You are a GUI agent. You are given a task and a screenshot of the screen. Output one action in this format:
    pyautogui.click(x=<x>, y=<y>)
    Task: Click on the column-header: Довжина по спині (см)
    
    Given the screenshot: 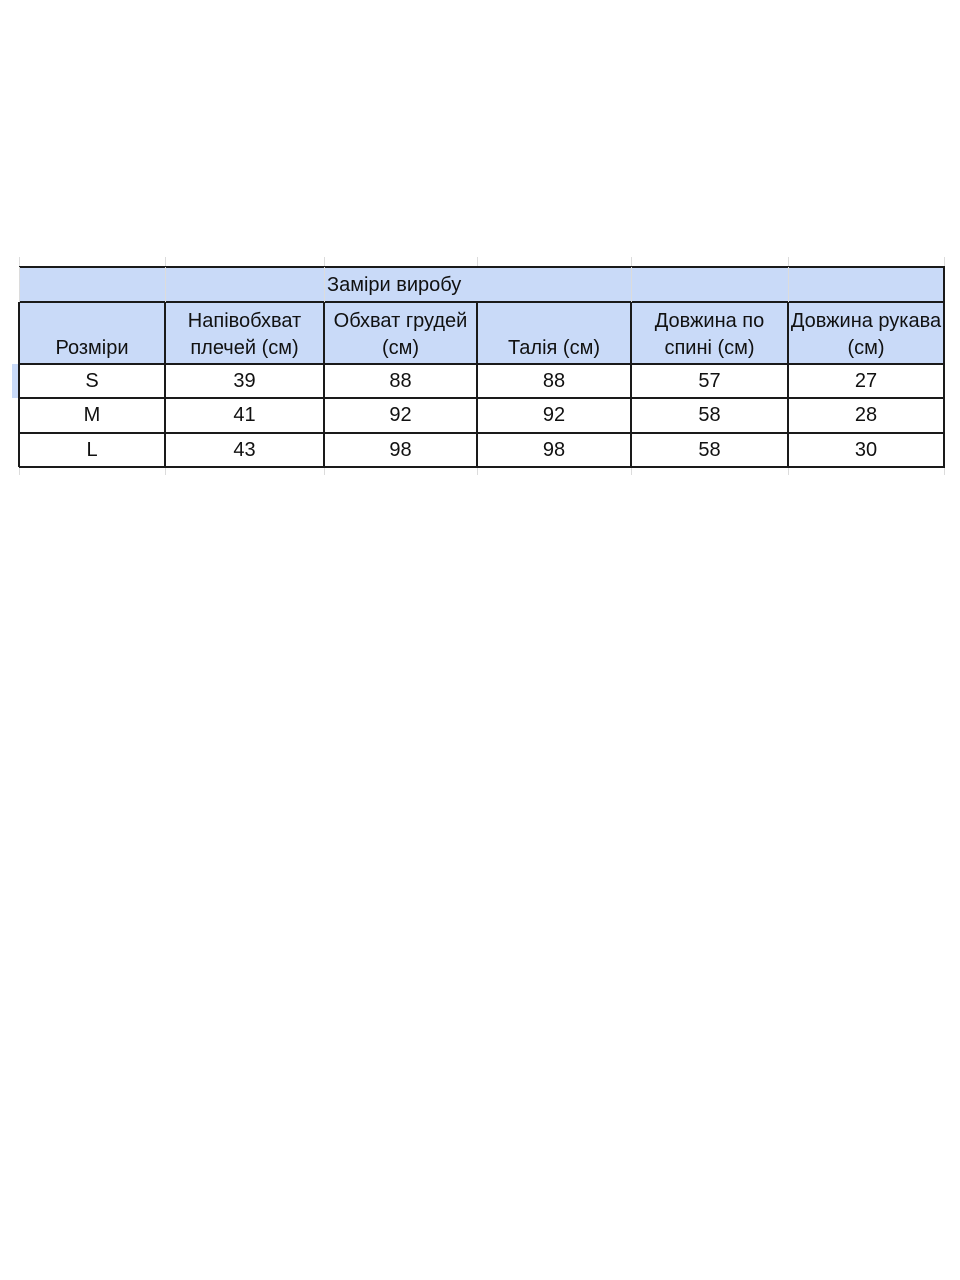 What is the action you would take?
    pyautogui.click(x=709, y=333)
    